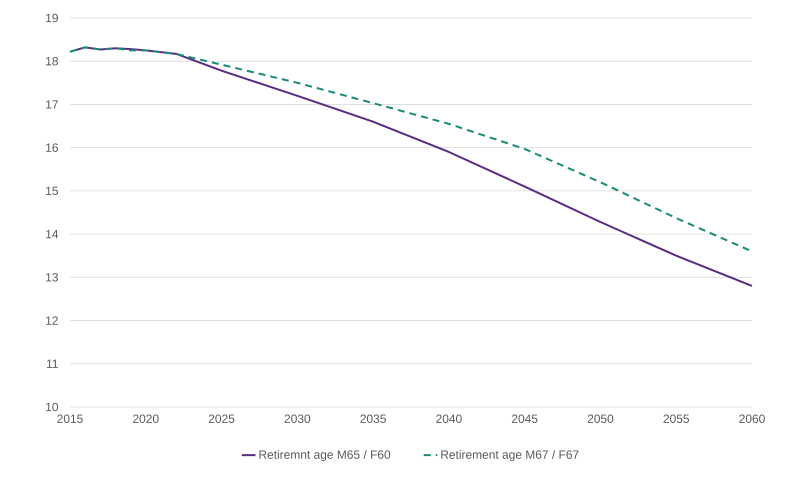 The width and height of the screenshot is (790, 489). Describe the element at coordinates (52, 147) in the screenshot. I see `y-tick-label: 16` at that location.